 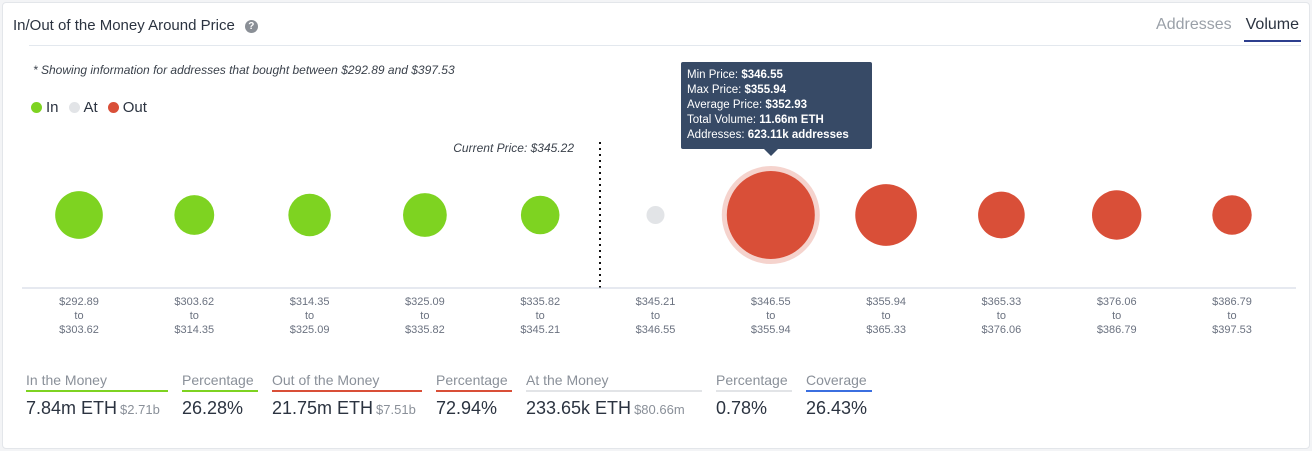 What do you see at coordinates (837, 408) in the screenshot?
I see `stat-value: 26.43%` at bounding box center [837, 408].